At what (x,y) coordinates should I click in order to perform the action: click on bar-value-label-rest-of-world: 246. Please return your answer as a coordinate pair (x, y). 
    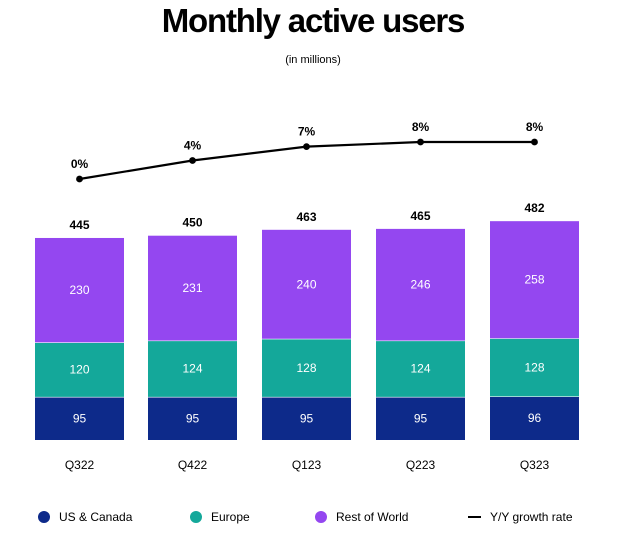
    Looking at the image, I should click on (420, 285).